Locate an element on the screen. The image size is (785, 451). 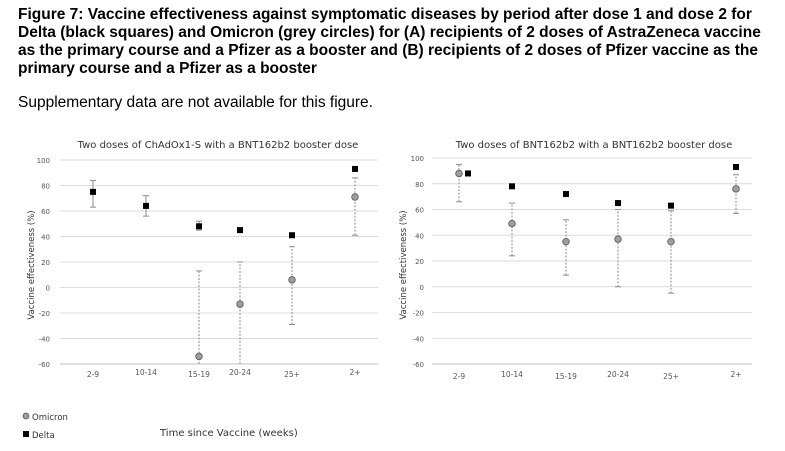
panel-a-xtick-label: 10-14 is located at coordinates (146, 372).